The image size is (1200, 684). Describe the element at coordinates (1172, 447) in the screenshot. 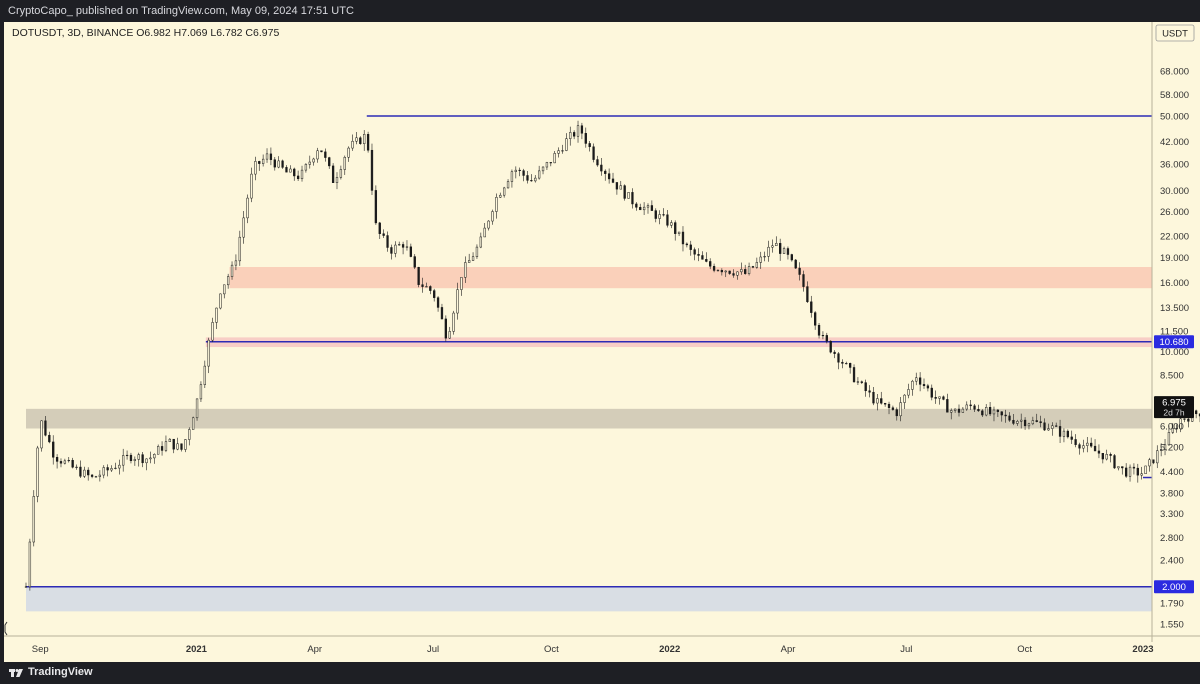

I see `y-tick-16: 5.200` at that location.